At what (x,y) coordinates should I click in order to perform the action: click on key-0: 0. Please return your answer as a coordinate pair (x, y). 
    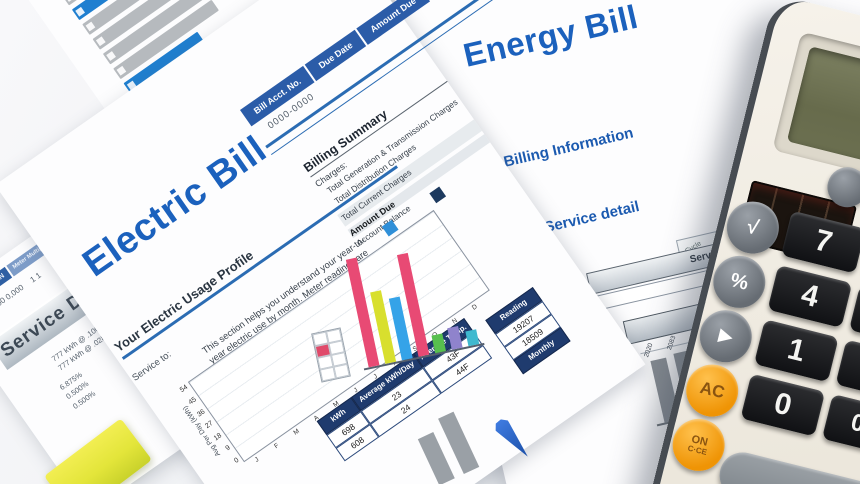
    Looking at the image, I should click on (783, 405).